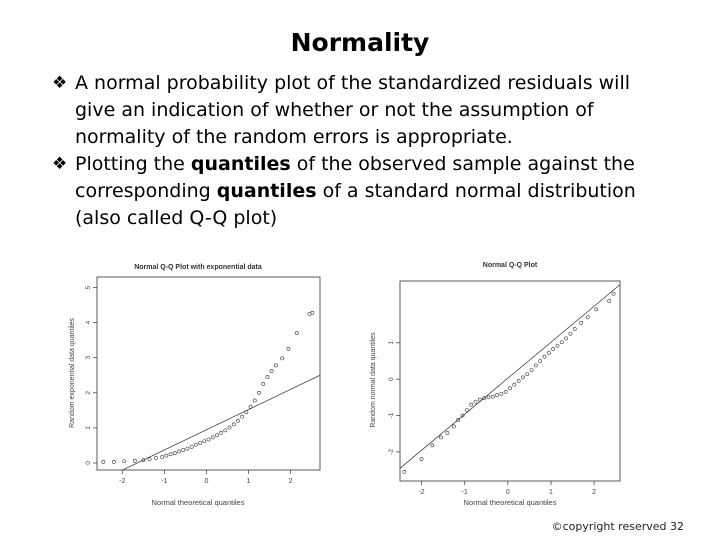 Image resolution: width=720 pixels, height=540 pixels. What do you see at coordinates (373, 380) in the screenshot?
I see `y-axis-label: Random normal data quantiles` at bounding box center [373, 380].